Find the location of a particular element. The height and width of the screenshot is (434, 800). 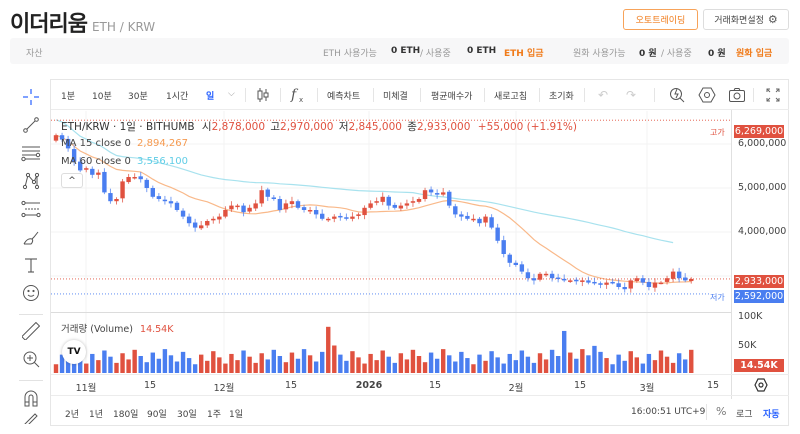

current-price-tag: 2,933,000 is located at coordinates (759, 281).